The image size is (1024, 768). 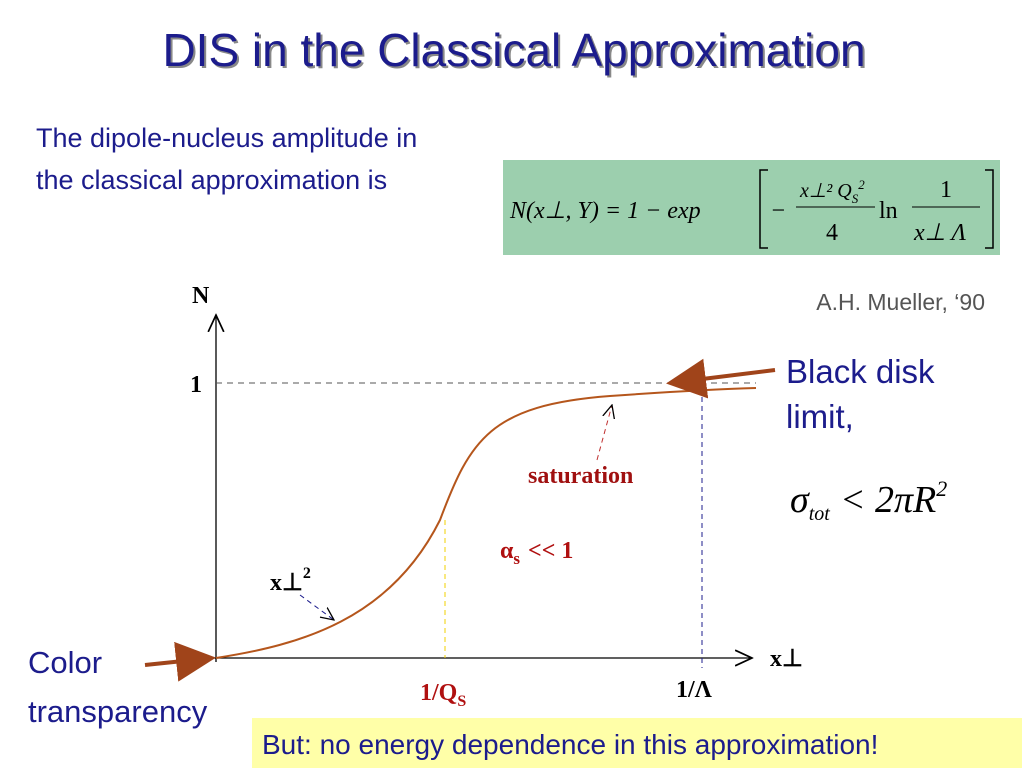 What do you see at coordinates (786, 659) in the screenshot?
I see `x-axis-label: x⊥` at bounding box center [786, 659].